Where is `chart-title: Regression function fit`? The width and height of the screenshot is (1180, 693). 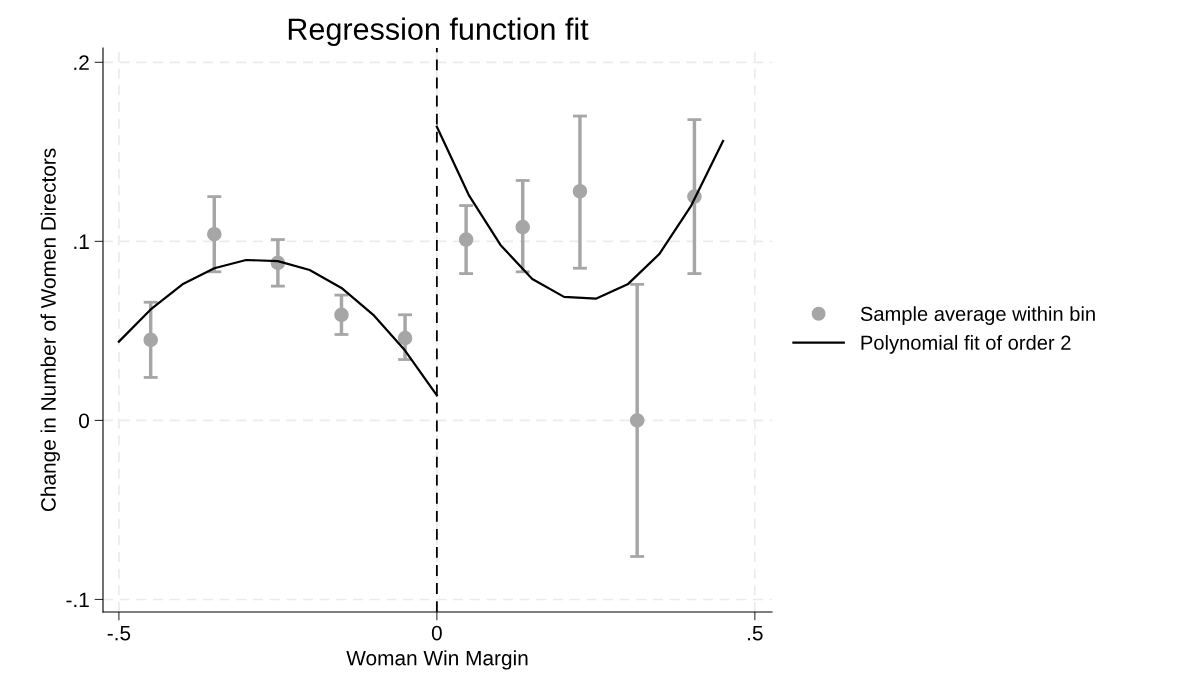 chart-title: Regression function fit is located at coordinates (438, 32).